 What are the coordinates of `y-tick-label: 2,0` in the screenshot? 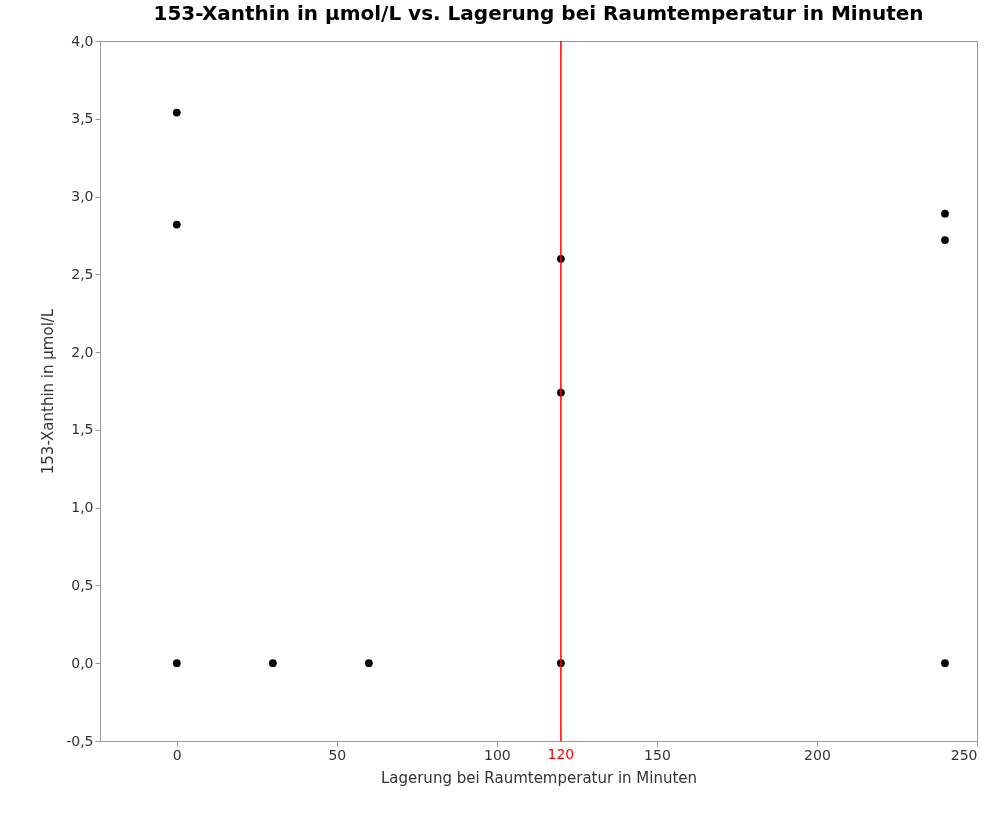 It's located at (82, 351).